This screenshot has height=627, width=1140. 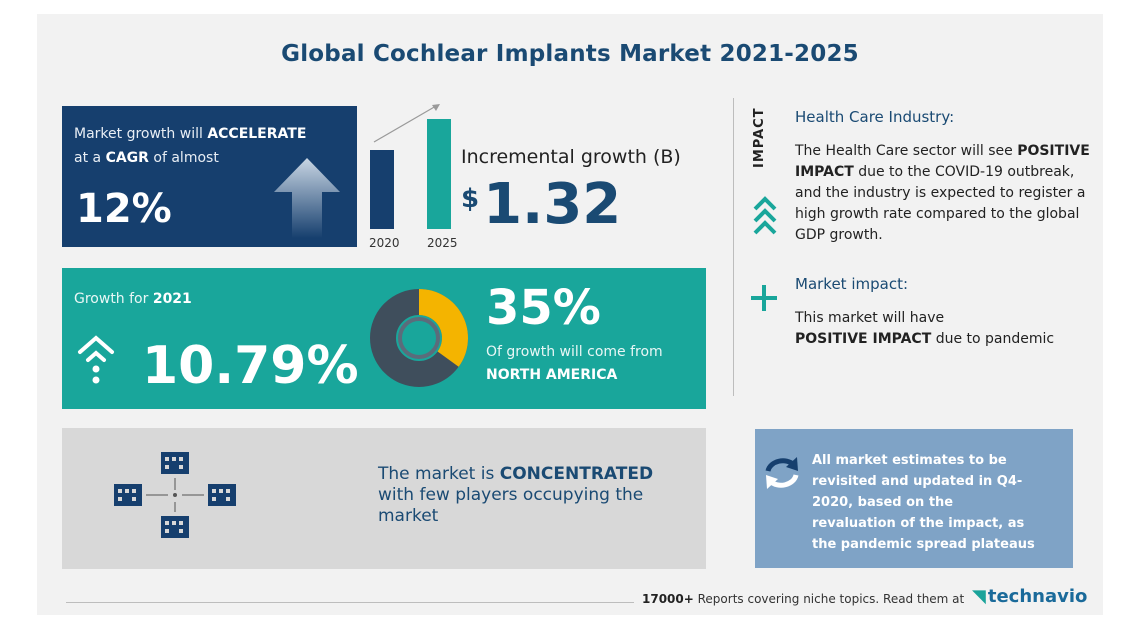 I want to click on donut-inner-ring, so click(x=419, y=338).